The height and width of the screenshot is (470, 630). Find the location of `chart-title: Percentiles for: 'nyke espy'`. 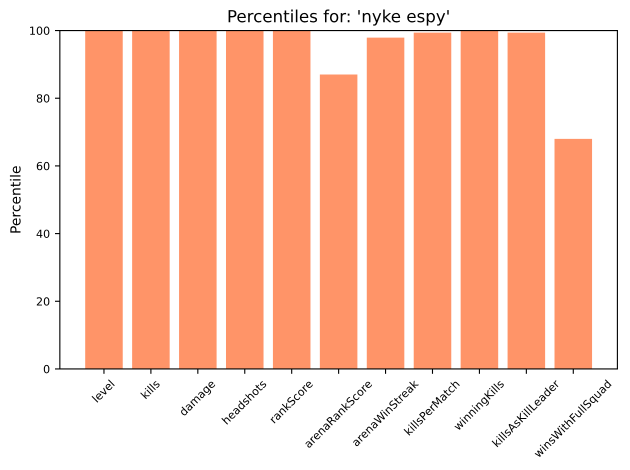

chart-title: Percentiles for: 'nyke espy' is located at coordinates (338, 18).